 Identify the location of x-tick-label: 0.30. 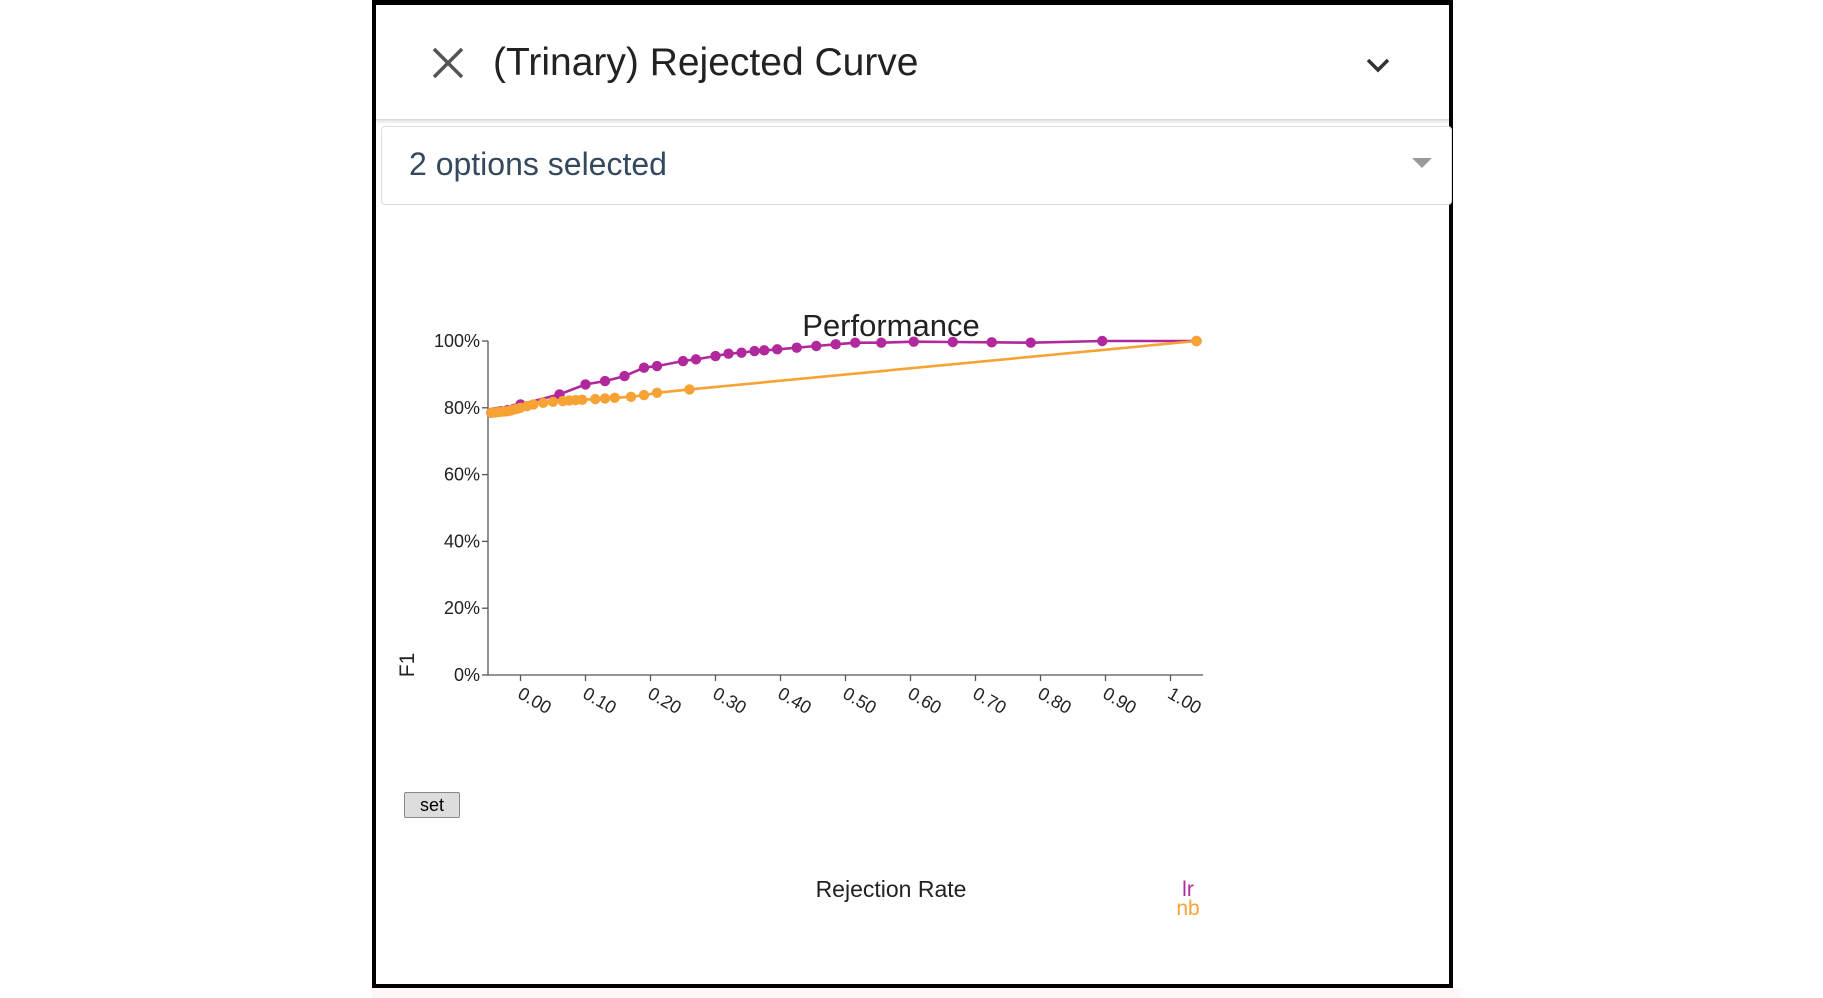
(730, 700).